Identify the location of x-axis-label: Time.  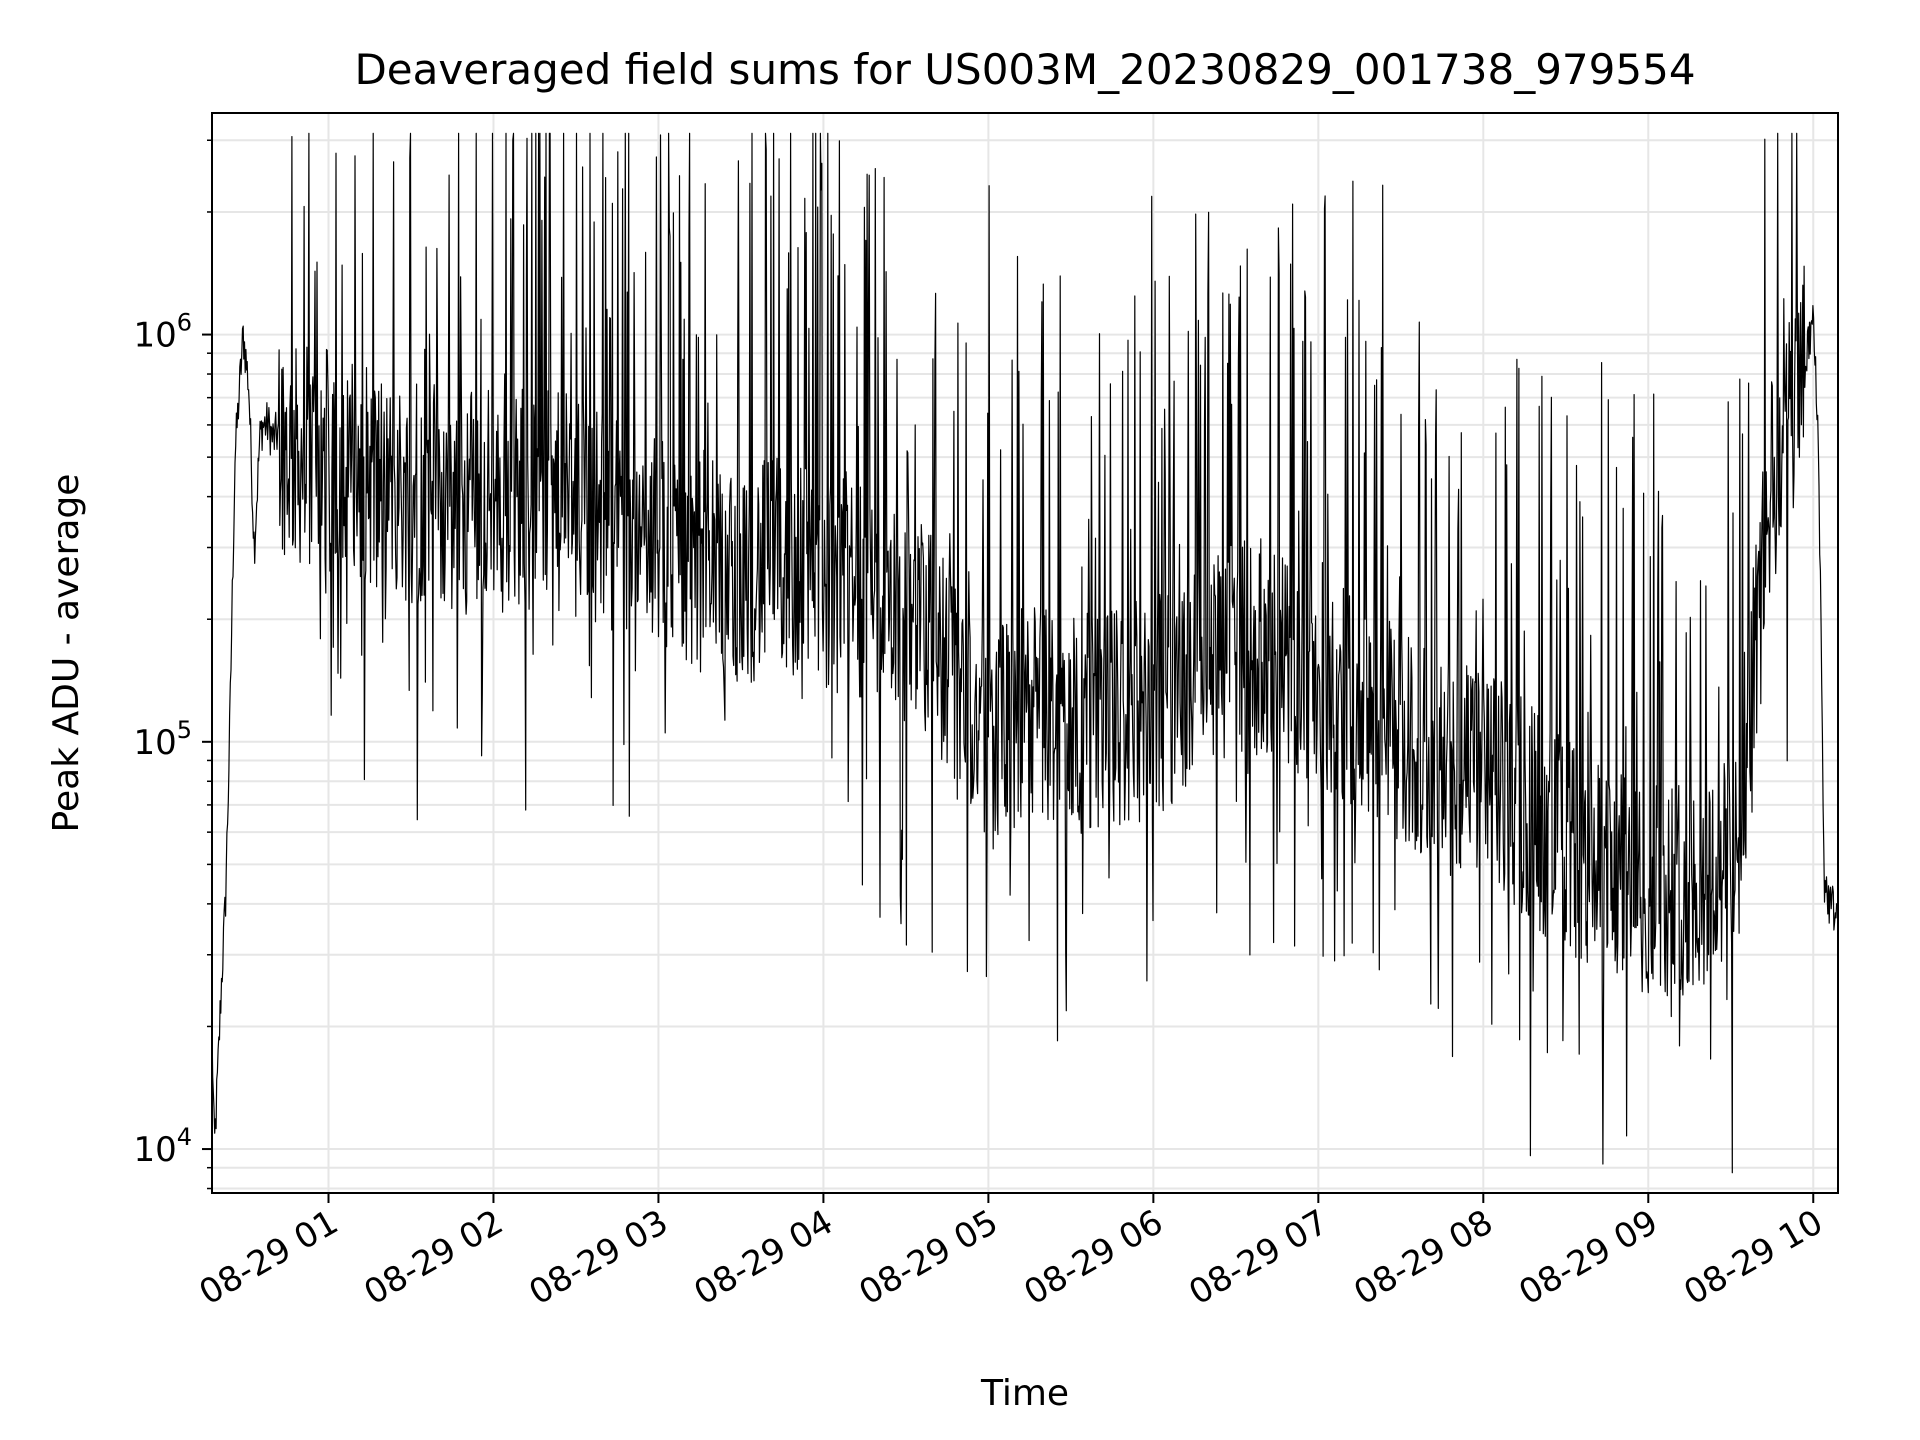
(1024, 1393).